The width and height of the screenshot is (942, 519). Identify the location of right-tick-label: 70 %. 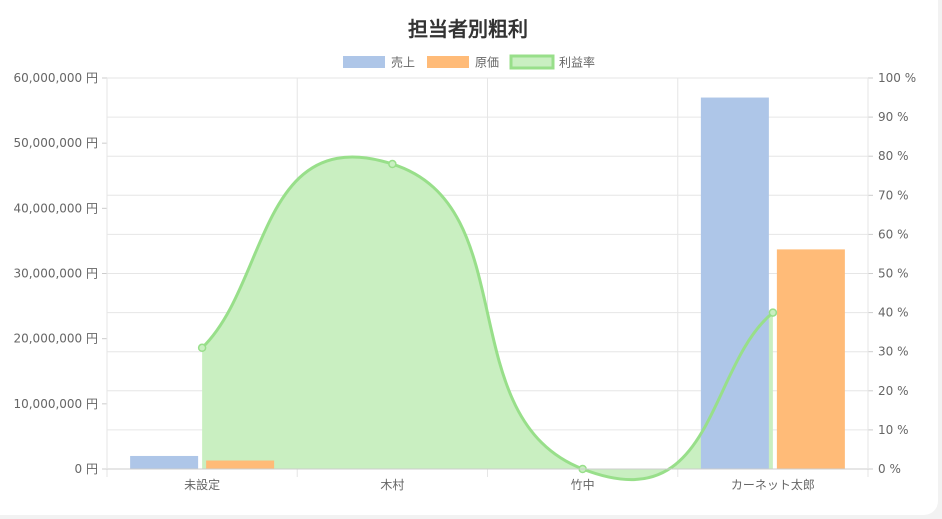
(893, 195).